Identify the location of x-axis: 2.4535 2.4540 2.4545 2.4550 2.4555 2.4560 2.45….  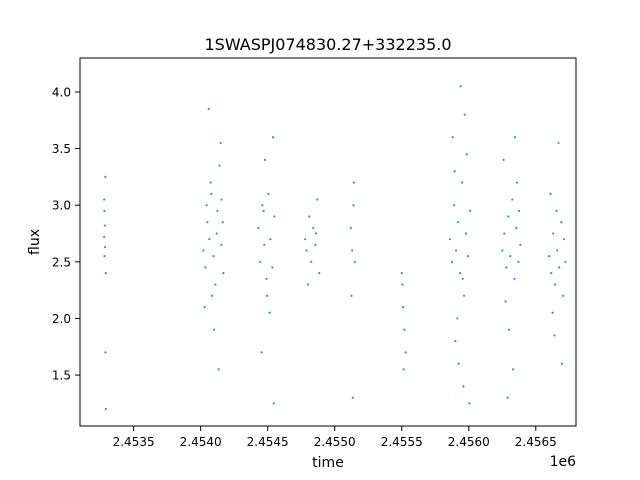
(335, 437).